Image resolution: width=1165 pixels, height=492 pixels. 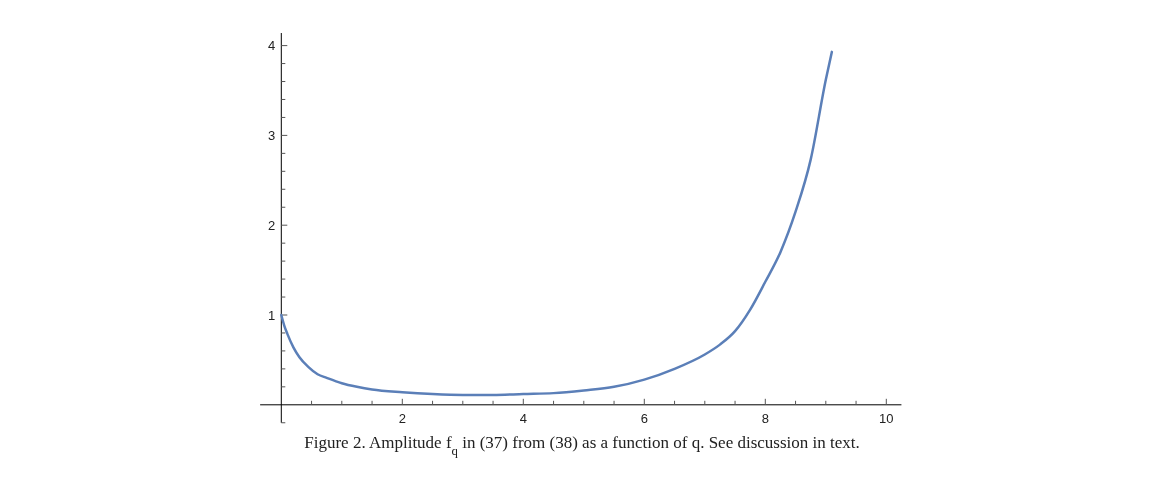 What do you see at coordinates (272, 135) in the screenshot?
I see `y-tick-label: 3` at bounding box center [272, 135].